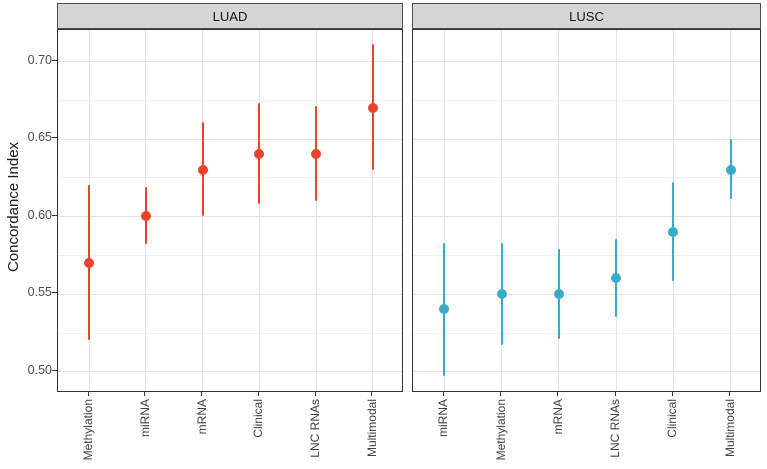  What do you see at coordinates (39, 369) in the screenshot?
I see `y-tick-label: 0.50` at bounding box center [39, 369].